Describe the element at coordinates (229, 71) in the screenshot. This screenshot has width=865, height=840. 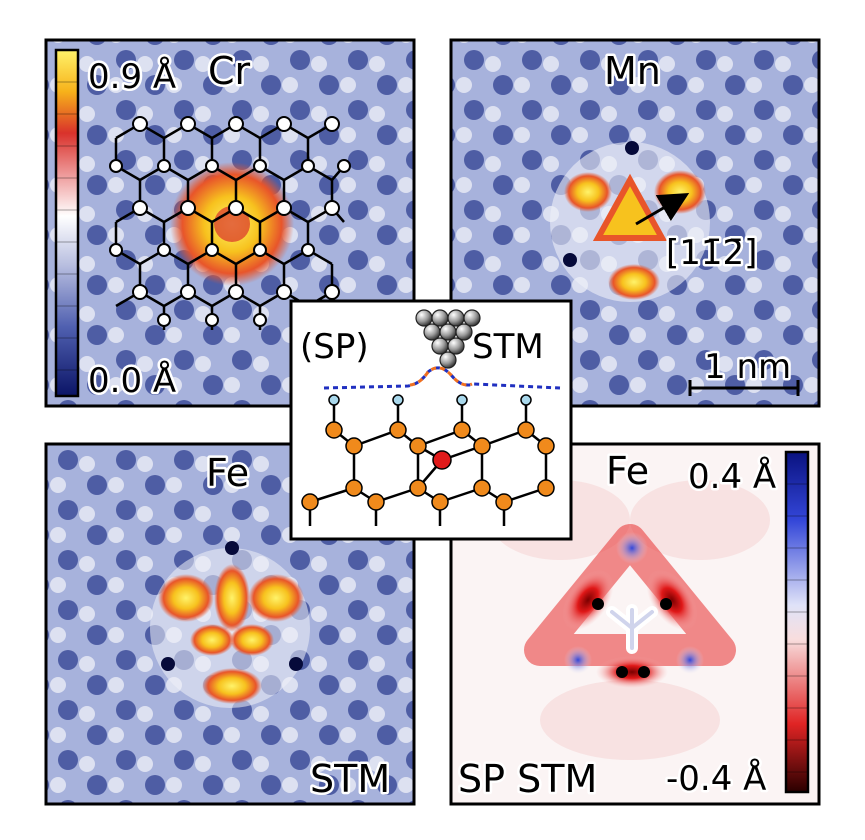
I see `element-label-cr: Cr` at that location.